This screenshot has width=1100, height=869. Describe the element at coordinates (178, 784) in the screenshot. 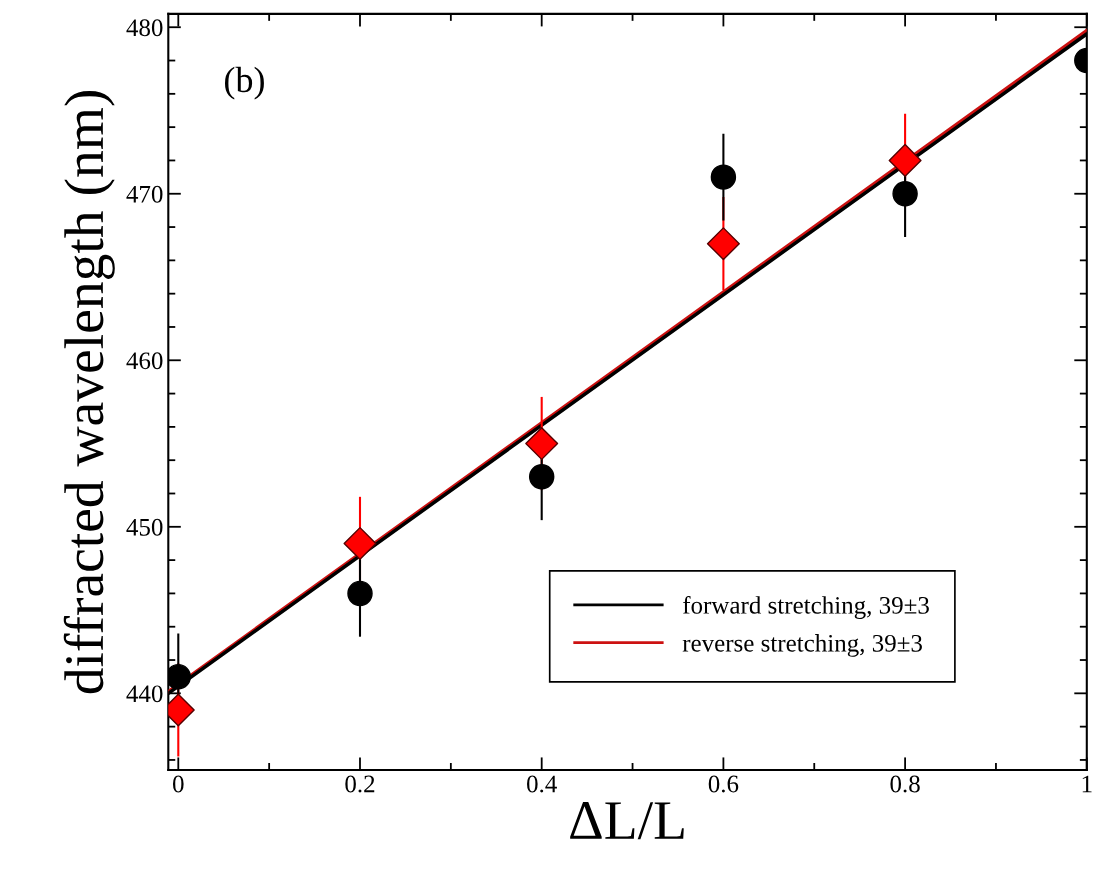

I see `x-tick-label: 0` at that location.